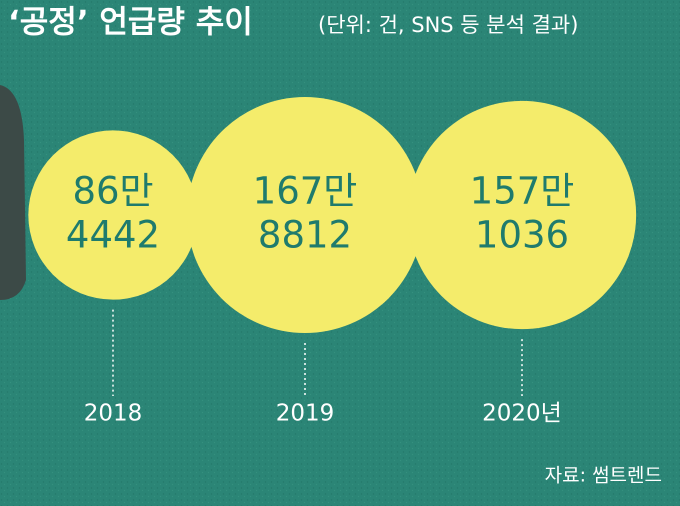 The width and height of the screenshot is (680, 506). Describe the element at coordinates (522, 414) in the screenshot. I see `x-tick-label: 2020년` at that location.